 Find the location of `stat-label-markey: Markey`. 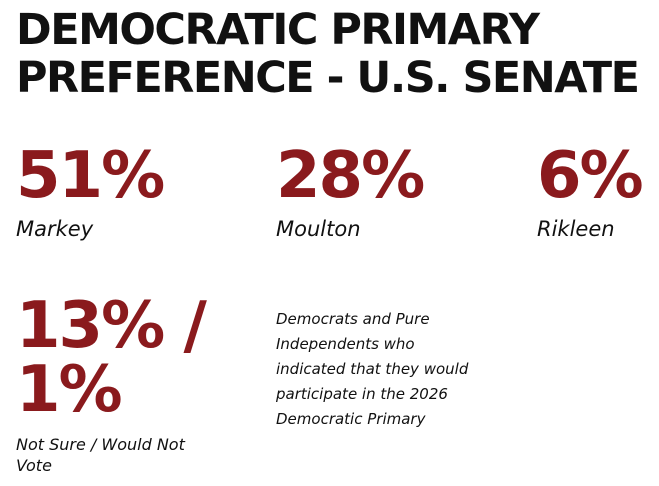

stat-label-markey: Markey is located at coordinates (55, 229).